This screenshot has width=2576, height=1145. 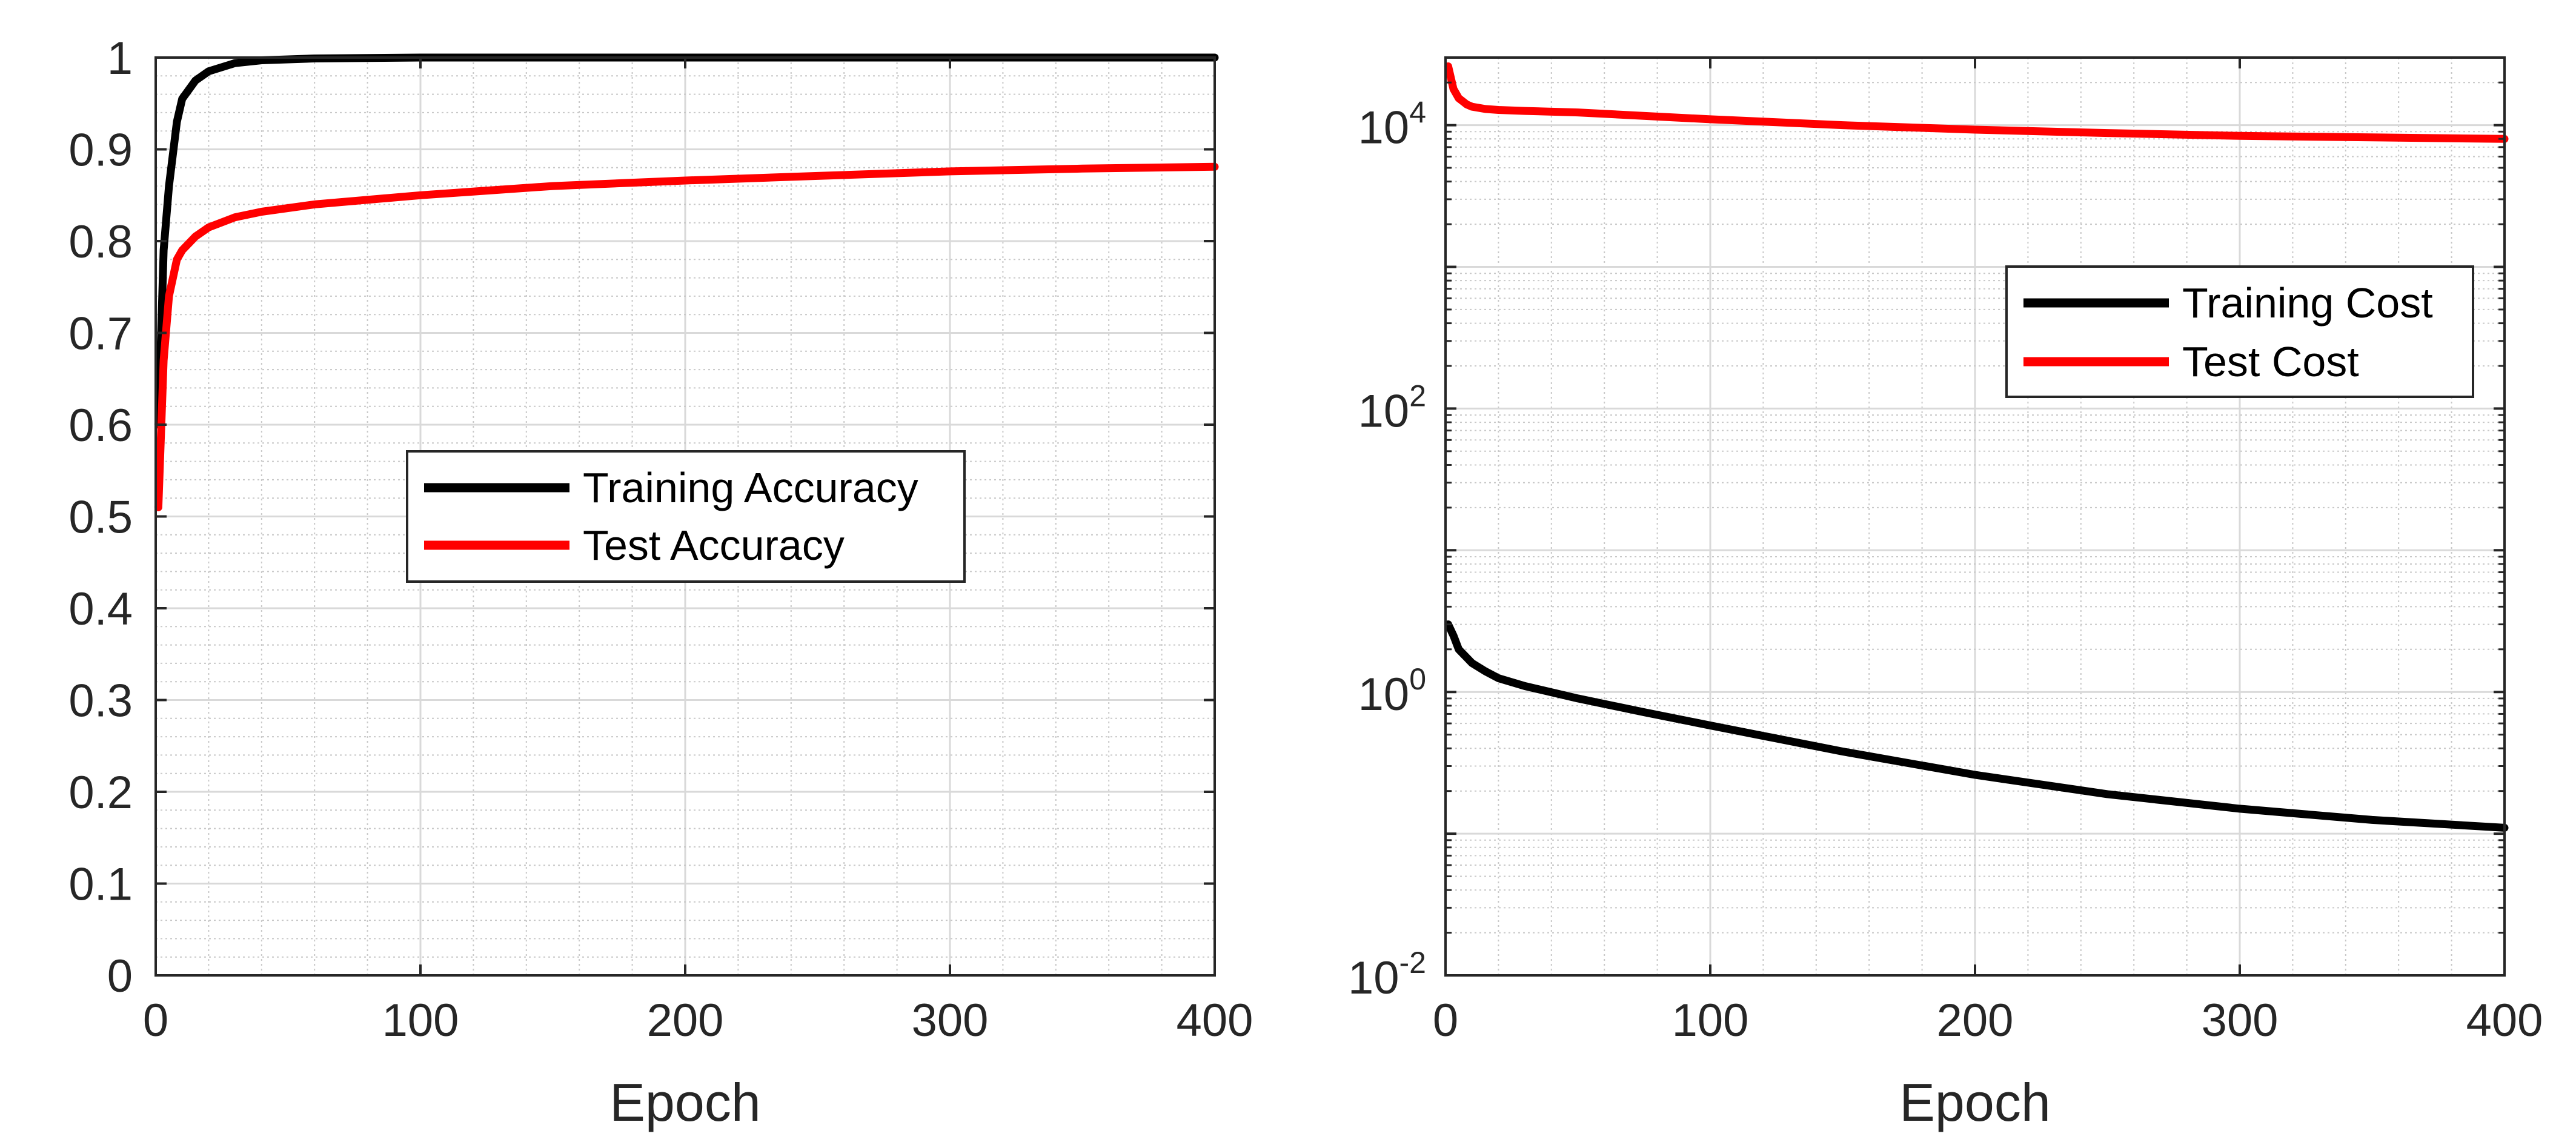 What do you see at coordinates (2307, 303) in the screenshot?
I see `legend-label-training-cost: Training Cost` at bounding box center [2307, 303].